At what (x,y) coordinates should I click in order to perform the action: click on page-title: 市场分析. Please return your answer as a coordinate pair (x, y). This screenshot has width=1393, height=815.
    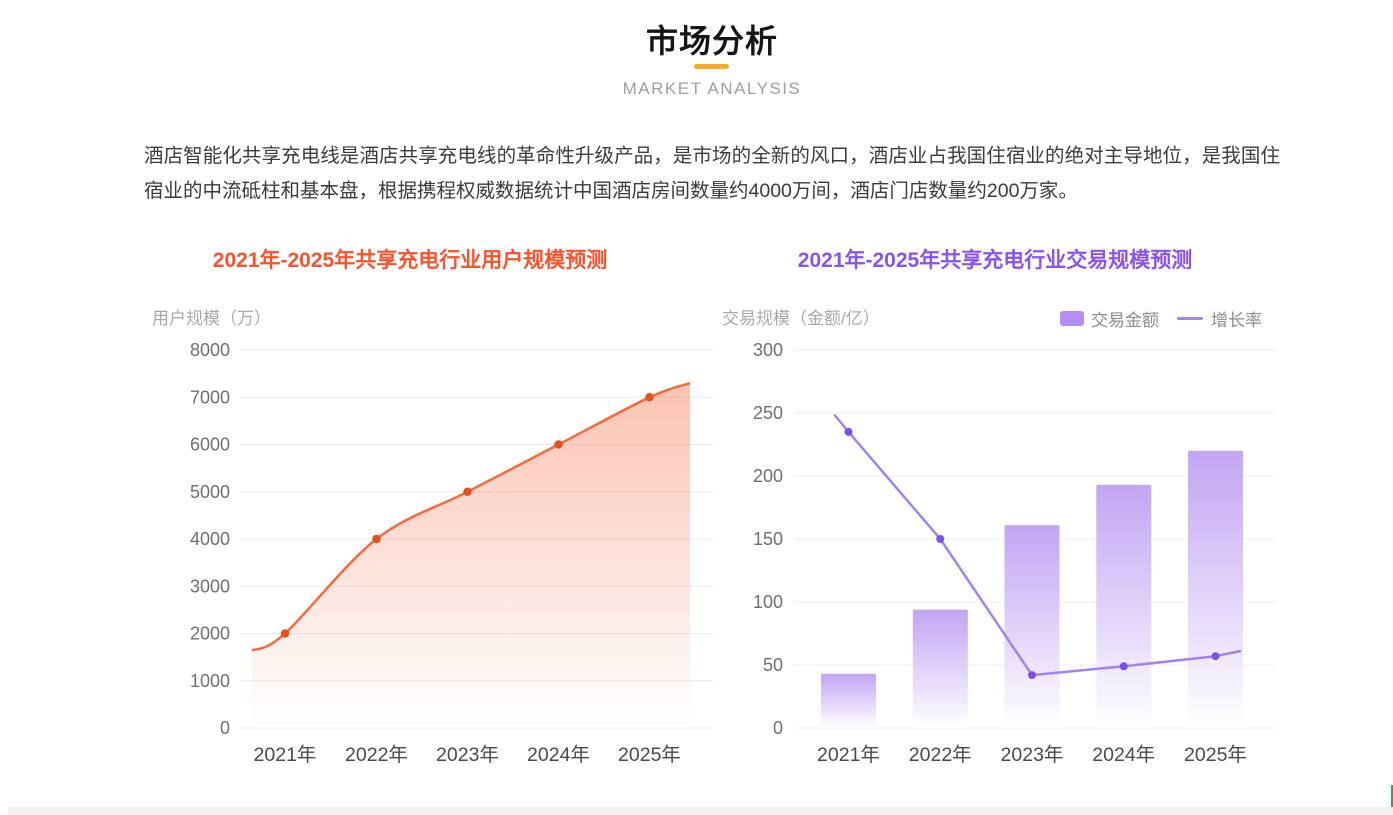
    Looking at the image, I should click on (711, 41).